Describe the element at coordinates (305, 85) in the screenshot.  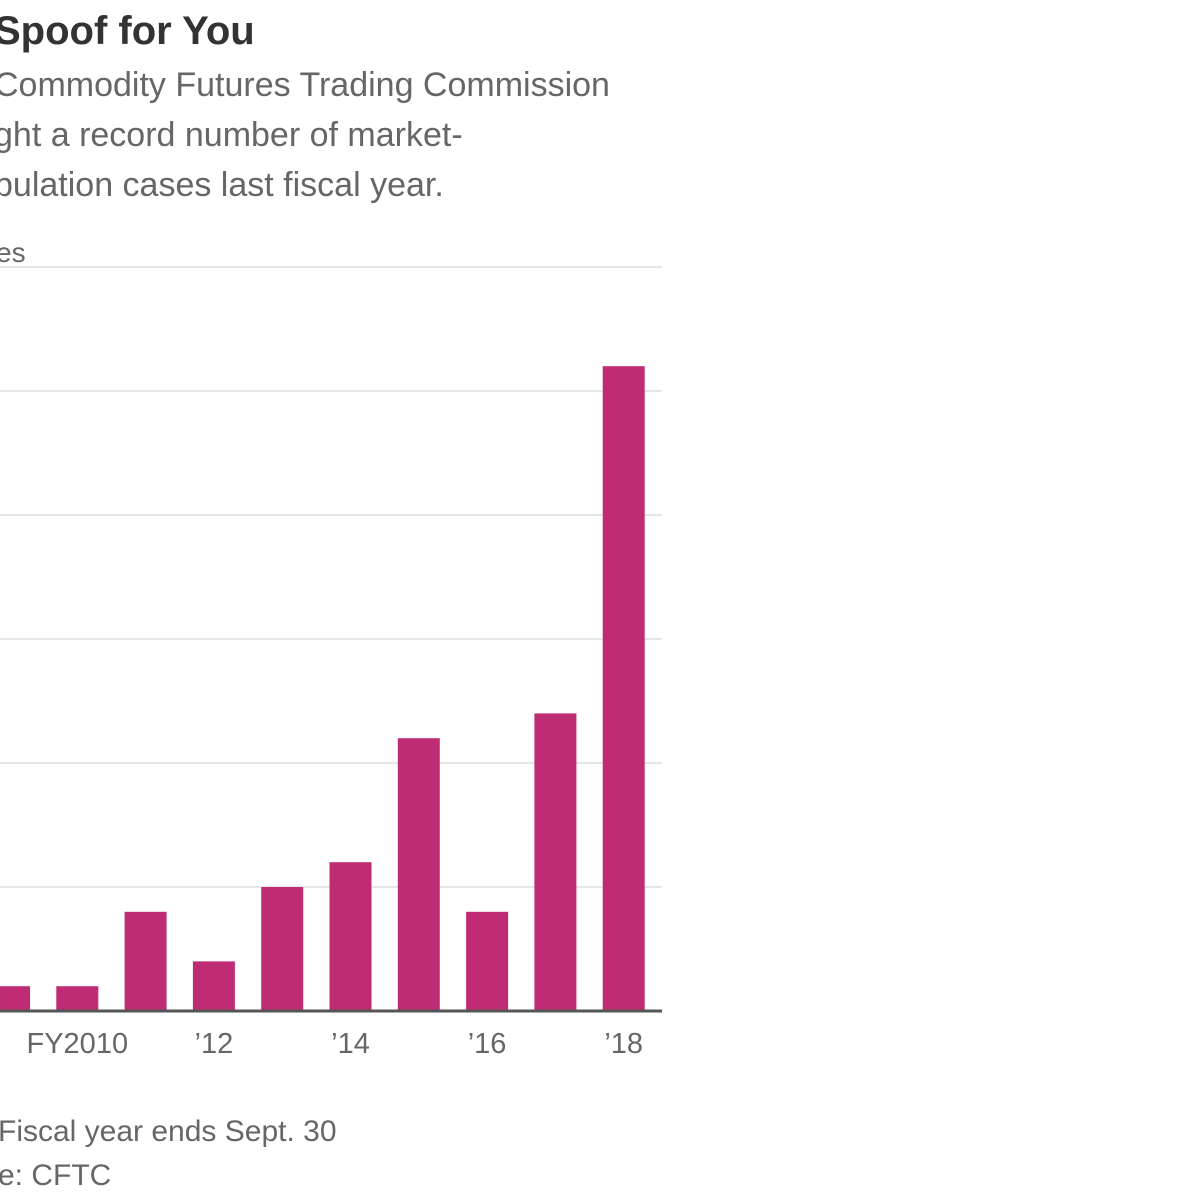
I see `subtitle-line-1: Commodity Futures Trading Commission` at that location.